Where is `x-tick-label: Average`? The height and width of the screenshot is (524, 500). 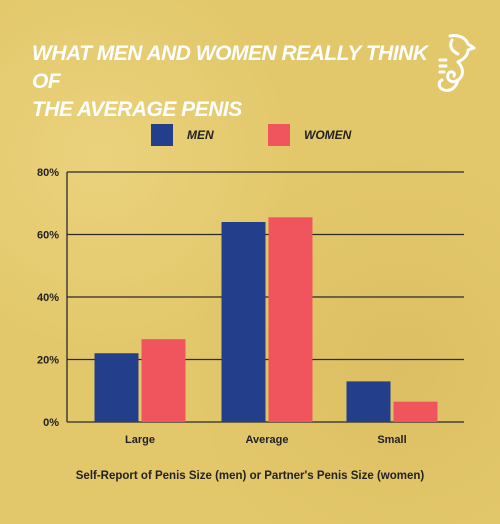
x-tick-label: Average is located at coordinates (266, 440).